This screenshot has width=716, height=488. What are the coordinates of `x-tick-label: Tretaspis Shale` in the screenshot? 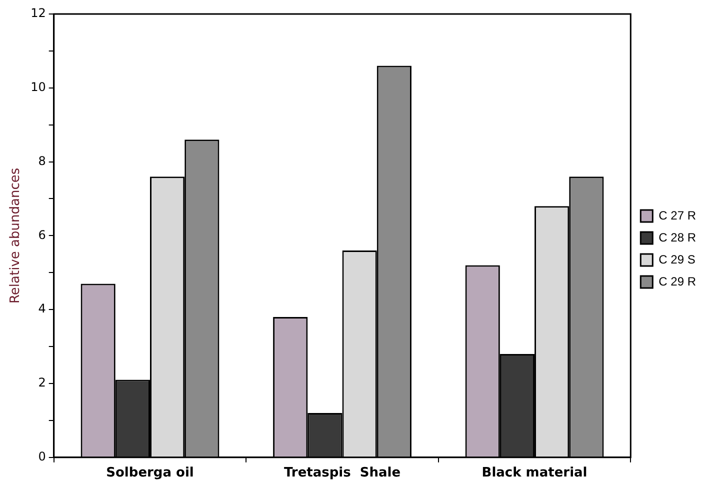 It's located at (342, 473).